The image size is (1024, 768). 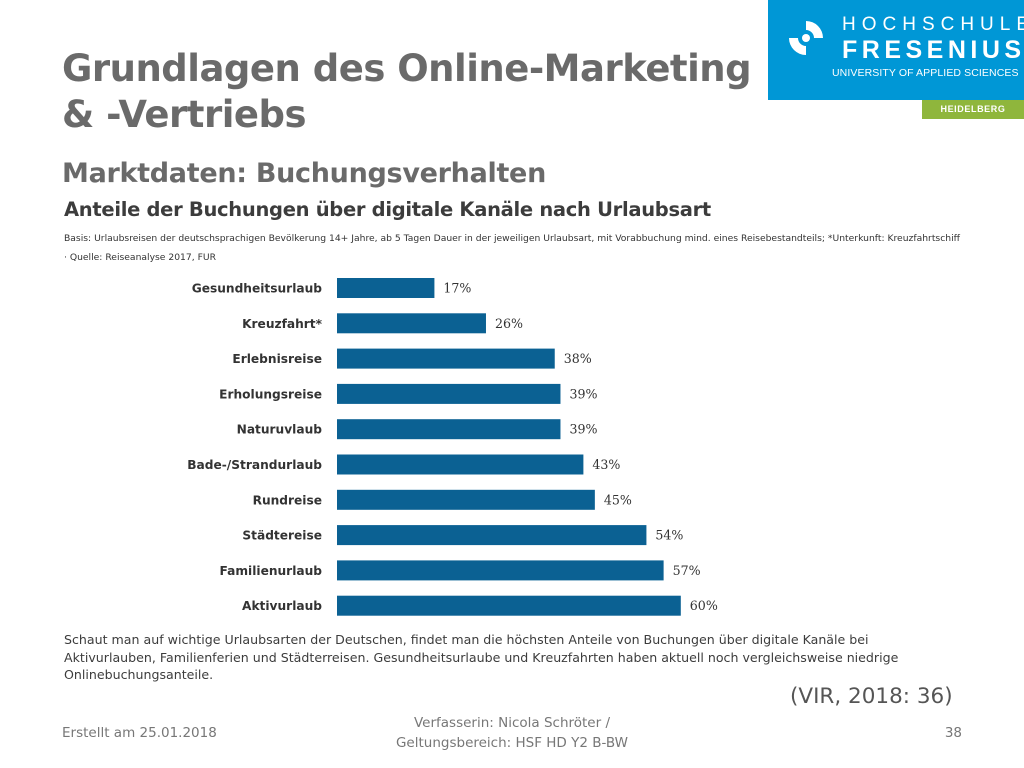 What do you see at coordinates (618, 499) in the screenshot?
I see `value-label: 45%` at bounding box center [618, 499].